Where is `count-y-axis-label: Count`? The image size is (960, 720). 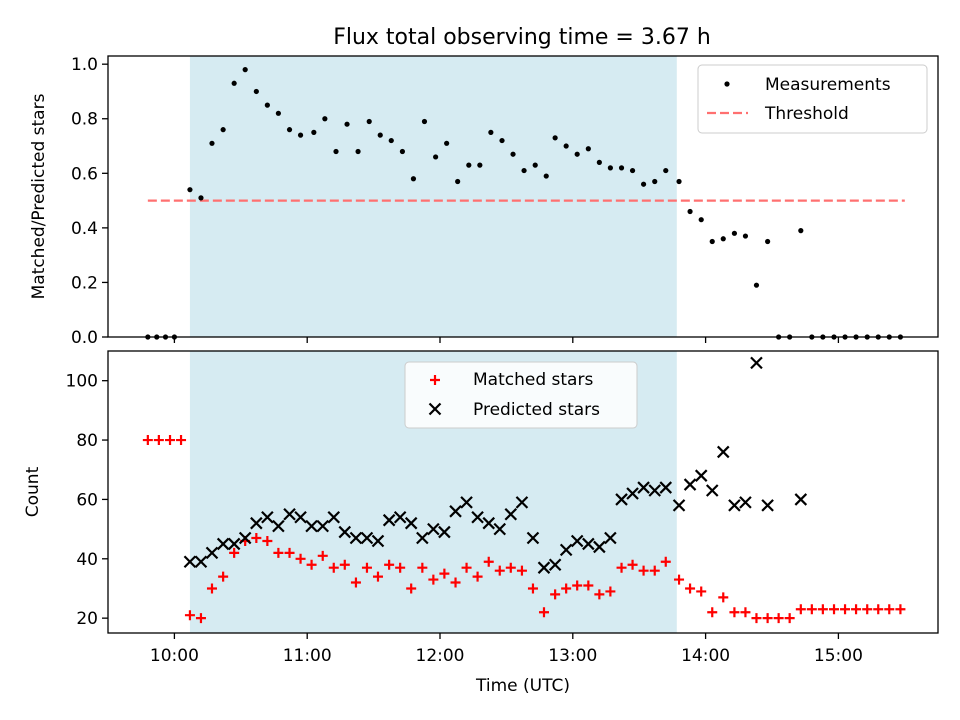
count-y-axis-label: Count is located at coordinates (33, 491).